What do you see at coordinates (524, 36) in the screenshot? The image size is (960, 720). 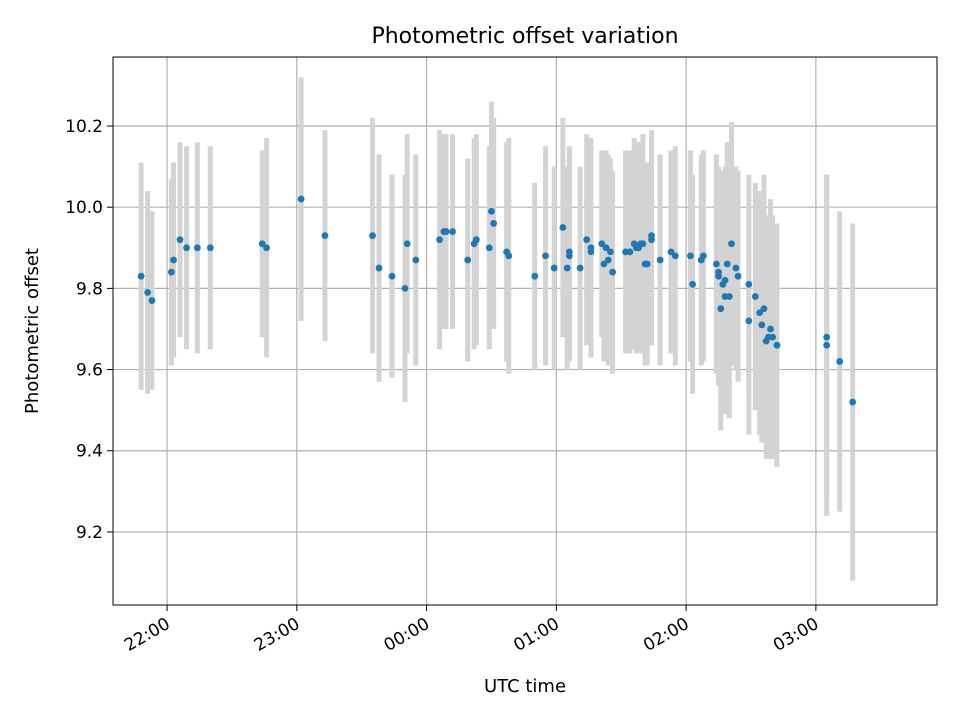 I see `chart-title: Photometric offset variation` at bounding box center [524, 36].